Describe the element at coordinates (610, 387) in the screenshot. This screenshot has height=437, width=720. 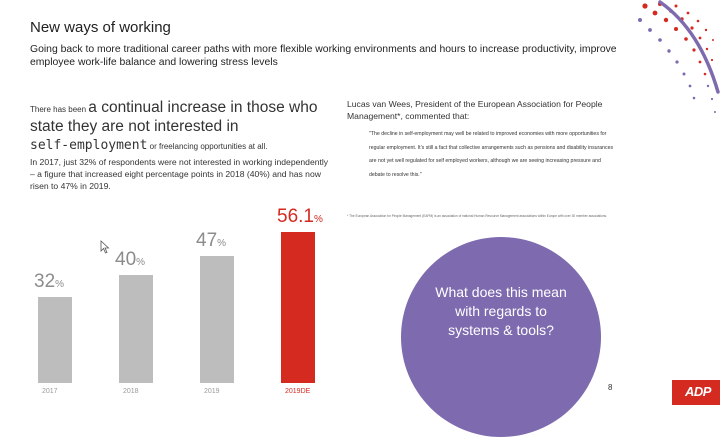
I see `page-number: 8` at that location.